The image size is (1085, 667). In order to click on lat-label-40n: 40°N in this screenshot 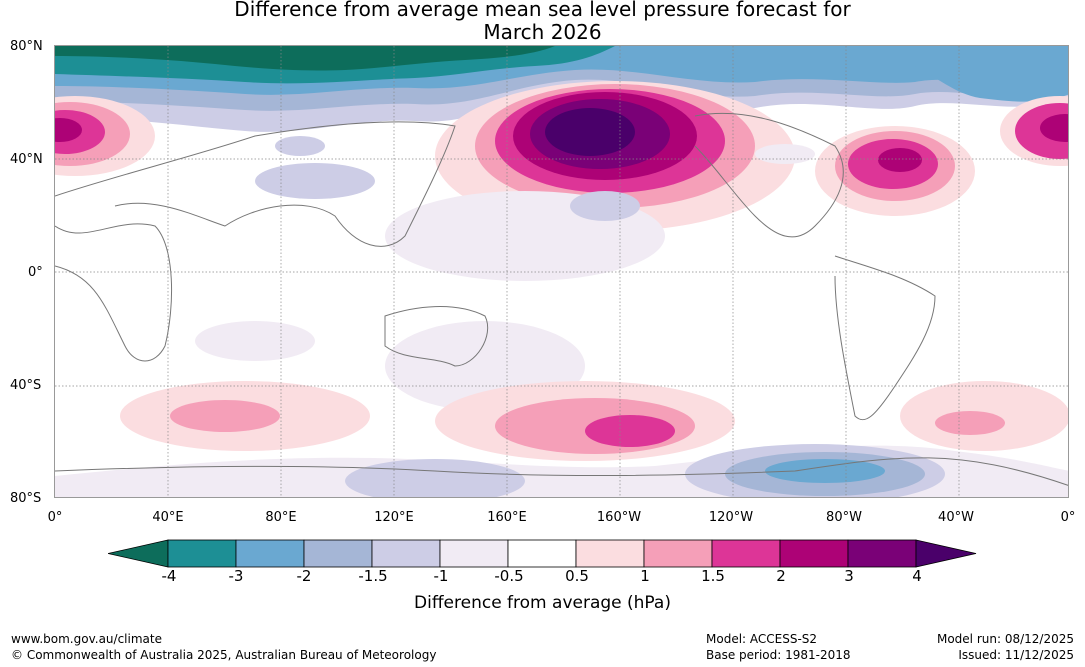, I will do `click(26, 159)`.